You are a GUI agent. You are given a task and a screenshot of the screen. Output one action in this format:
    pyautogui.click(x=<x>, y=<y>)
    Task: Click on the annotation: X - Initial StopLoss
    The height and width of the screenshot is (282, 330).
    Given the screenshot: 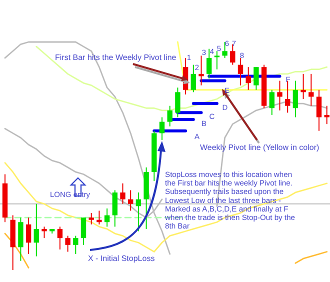 What is the action you would take?
    pyautogui.click(x=121, y=258)
    